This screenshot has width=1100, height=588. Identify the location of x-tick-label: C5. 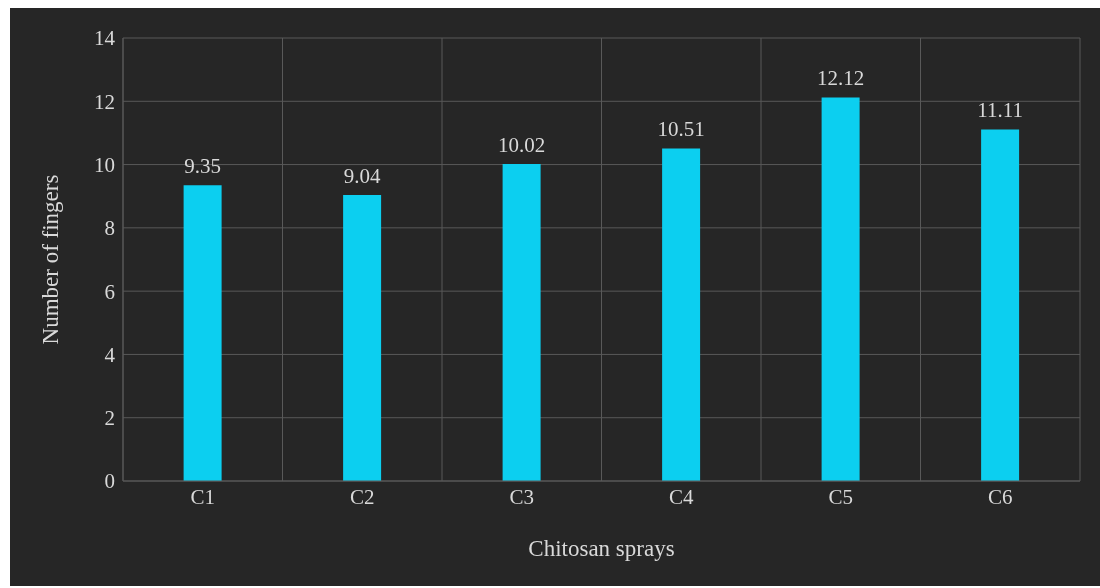
(841, 496).